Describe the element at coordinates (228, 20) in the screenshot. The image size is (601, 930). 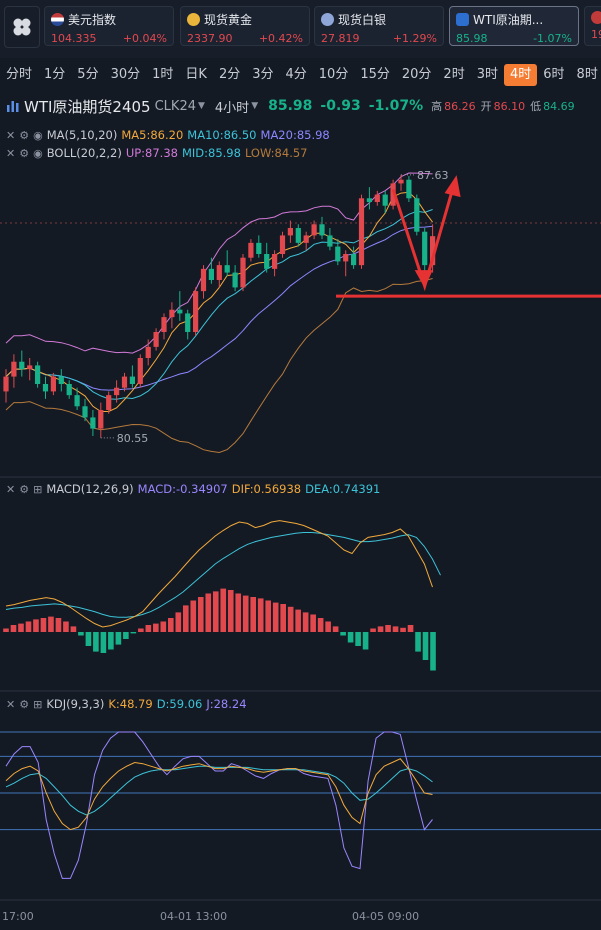
I see `ticker-name: 现货黄金` at that location.